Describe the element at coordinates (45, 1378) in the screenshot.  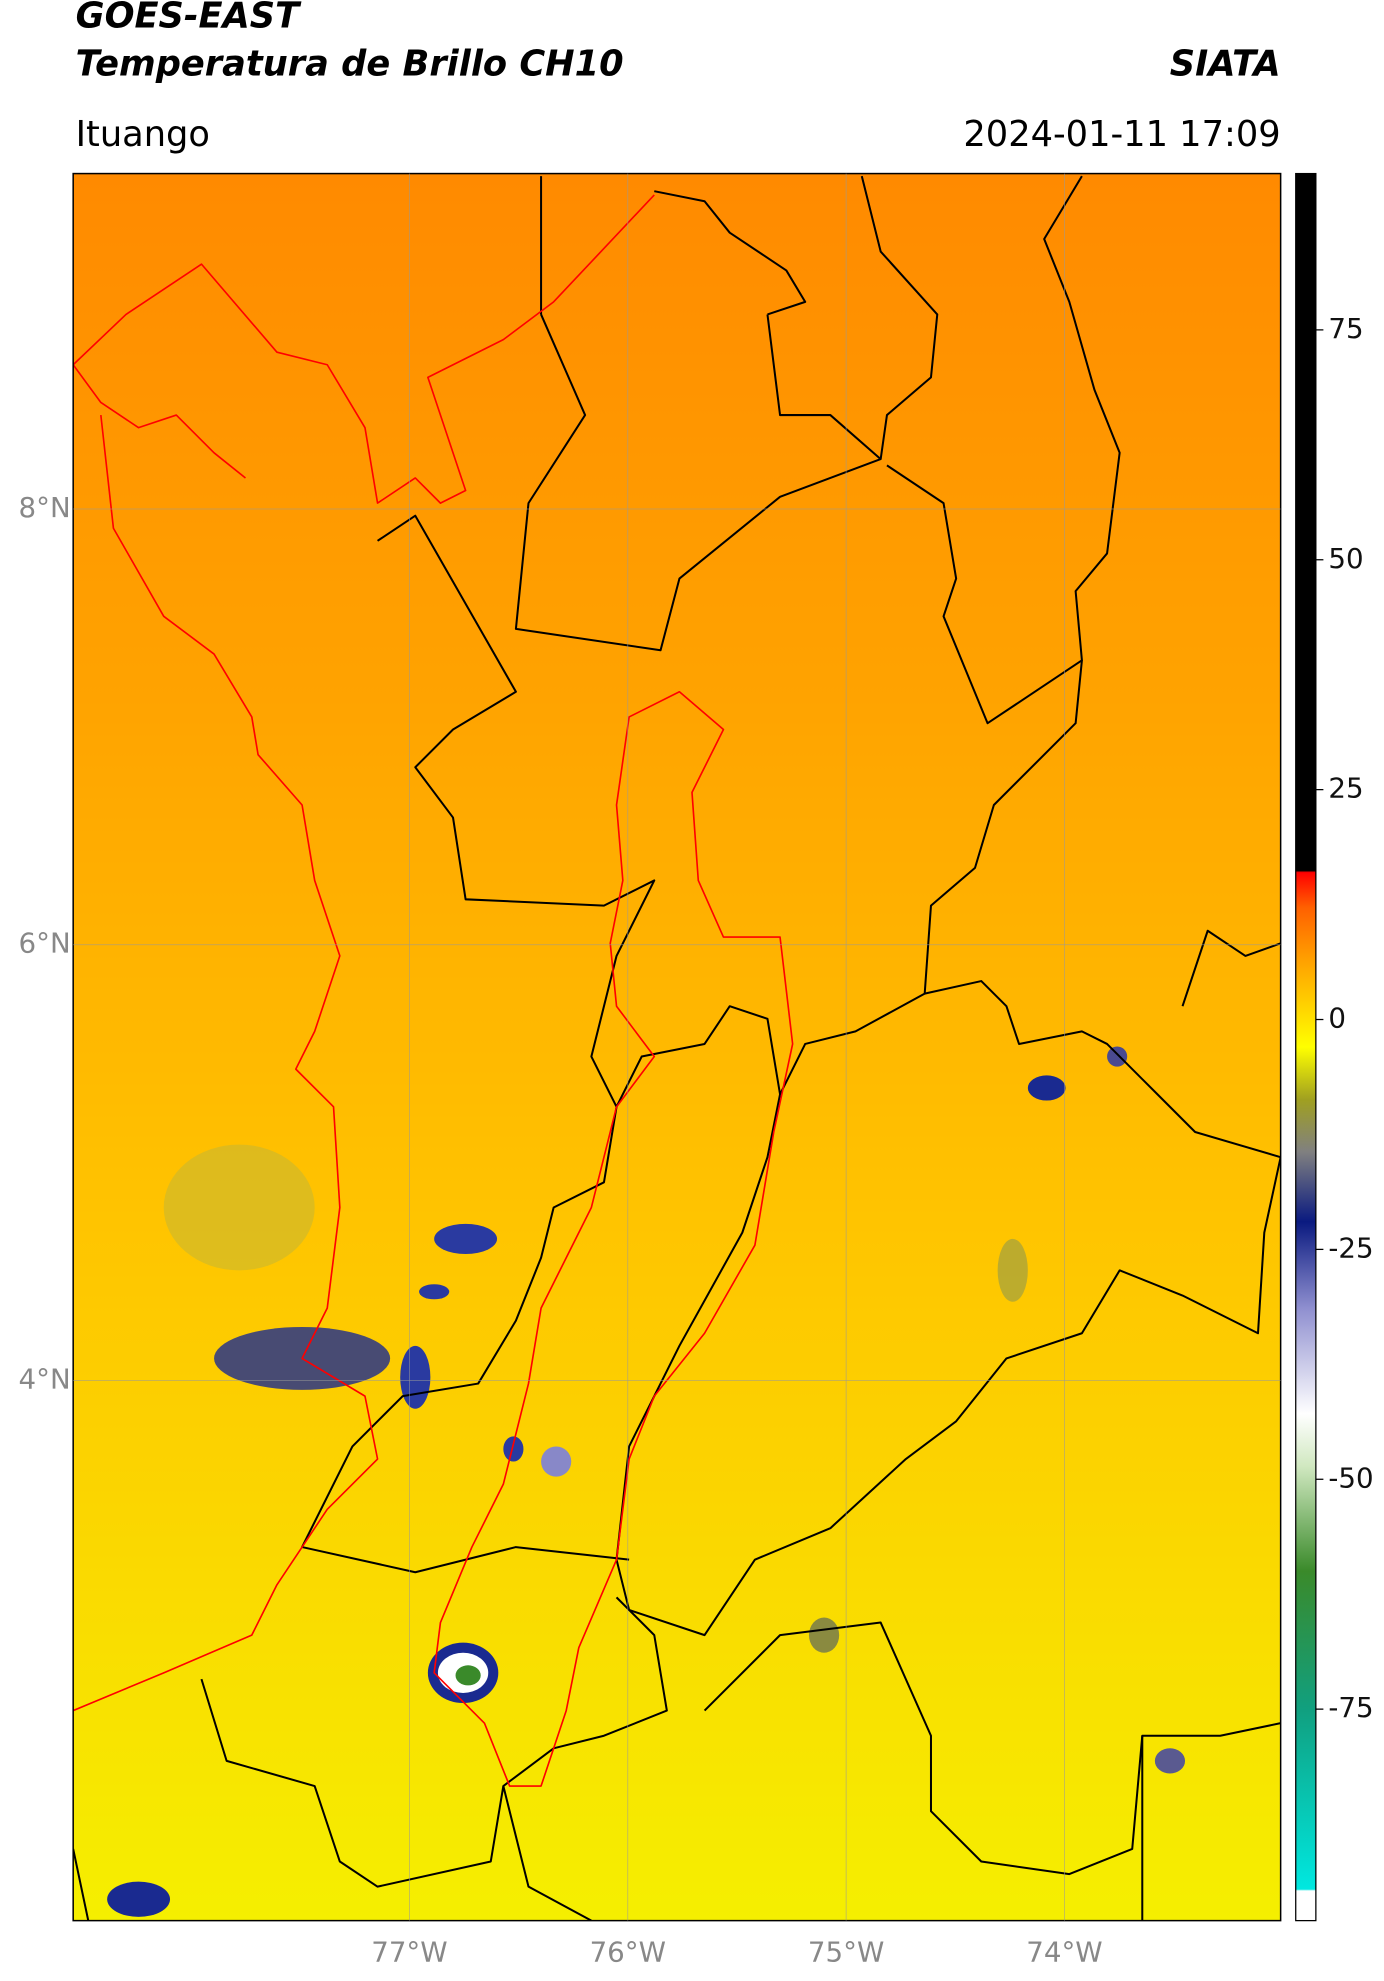
I see `lat-tick-label: 4°N` at that location.